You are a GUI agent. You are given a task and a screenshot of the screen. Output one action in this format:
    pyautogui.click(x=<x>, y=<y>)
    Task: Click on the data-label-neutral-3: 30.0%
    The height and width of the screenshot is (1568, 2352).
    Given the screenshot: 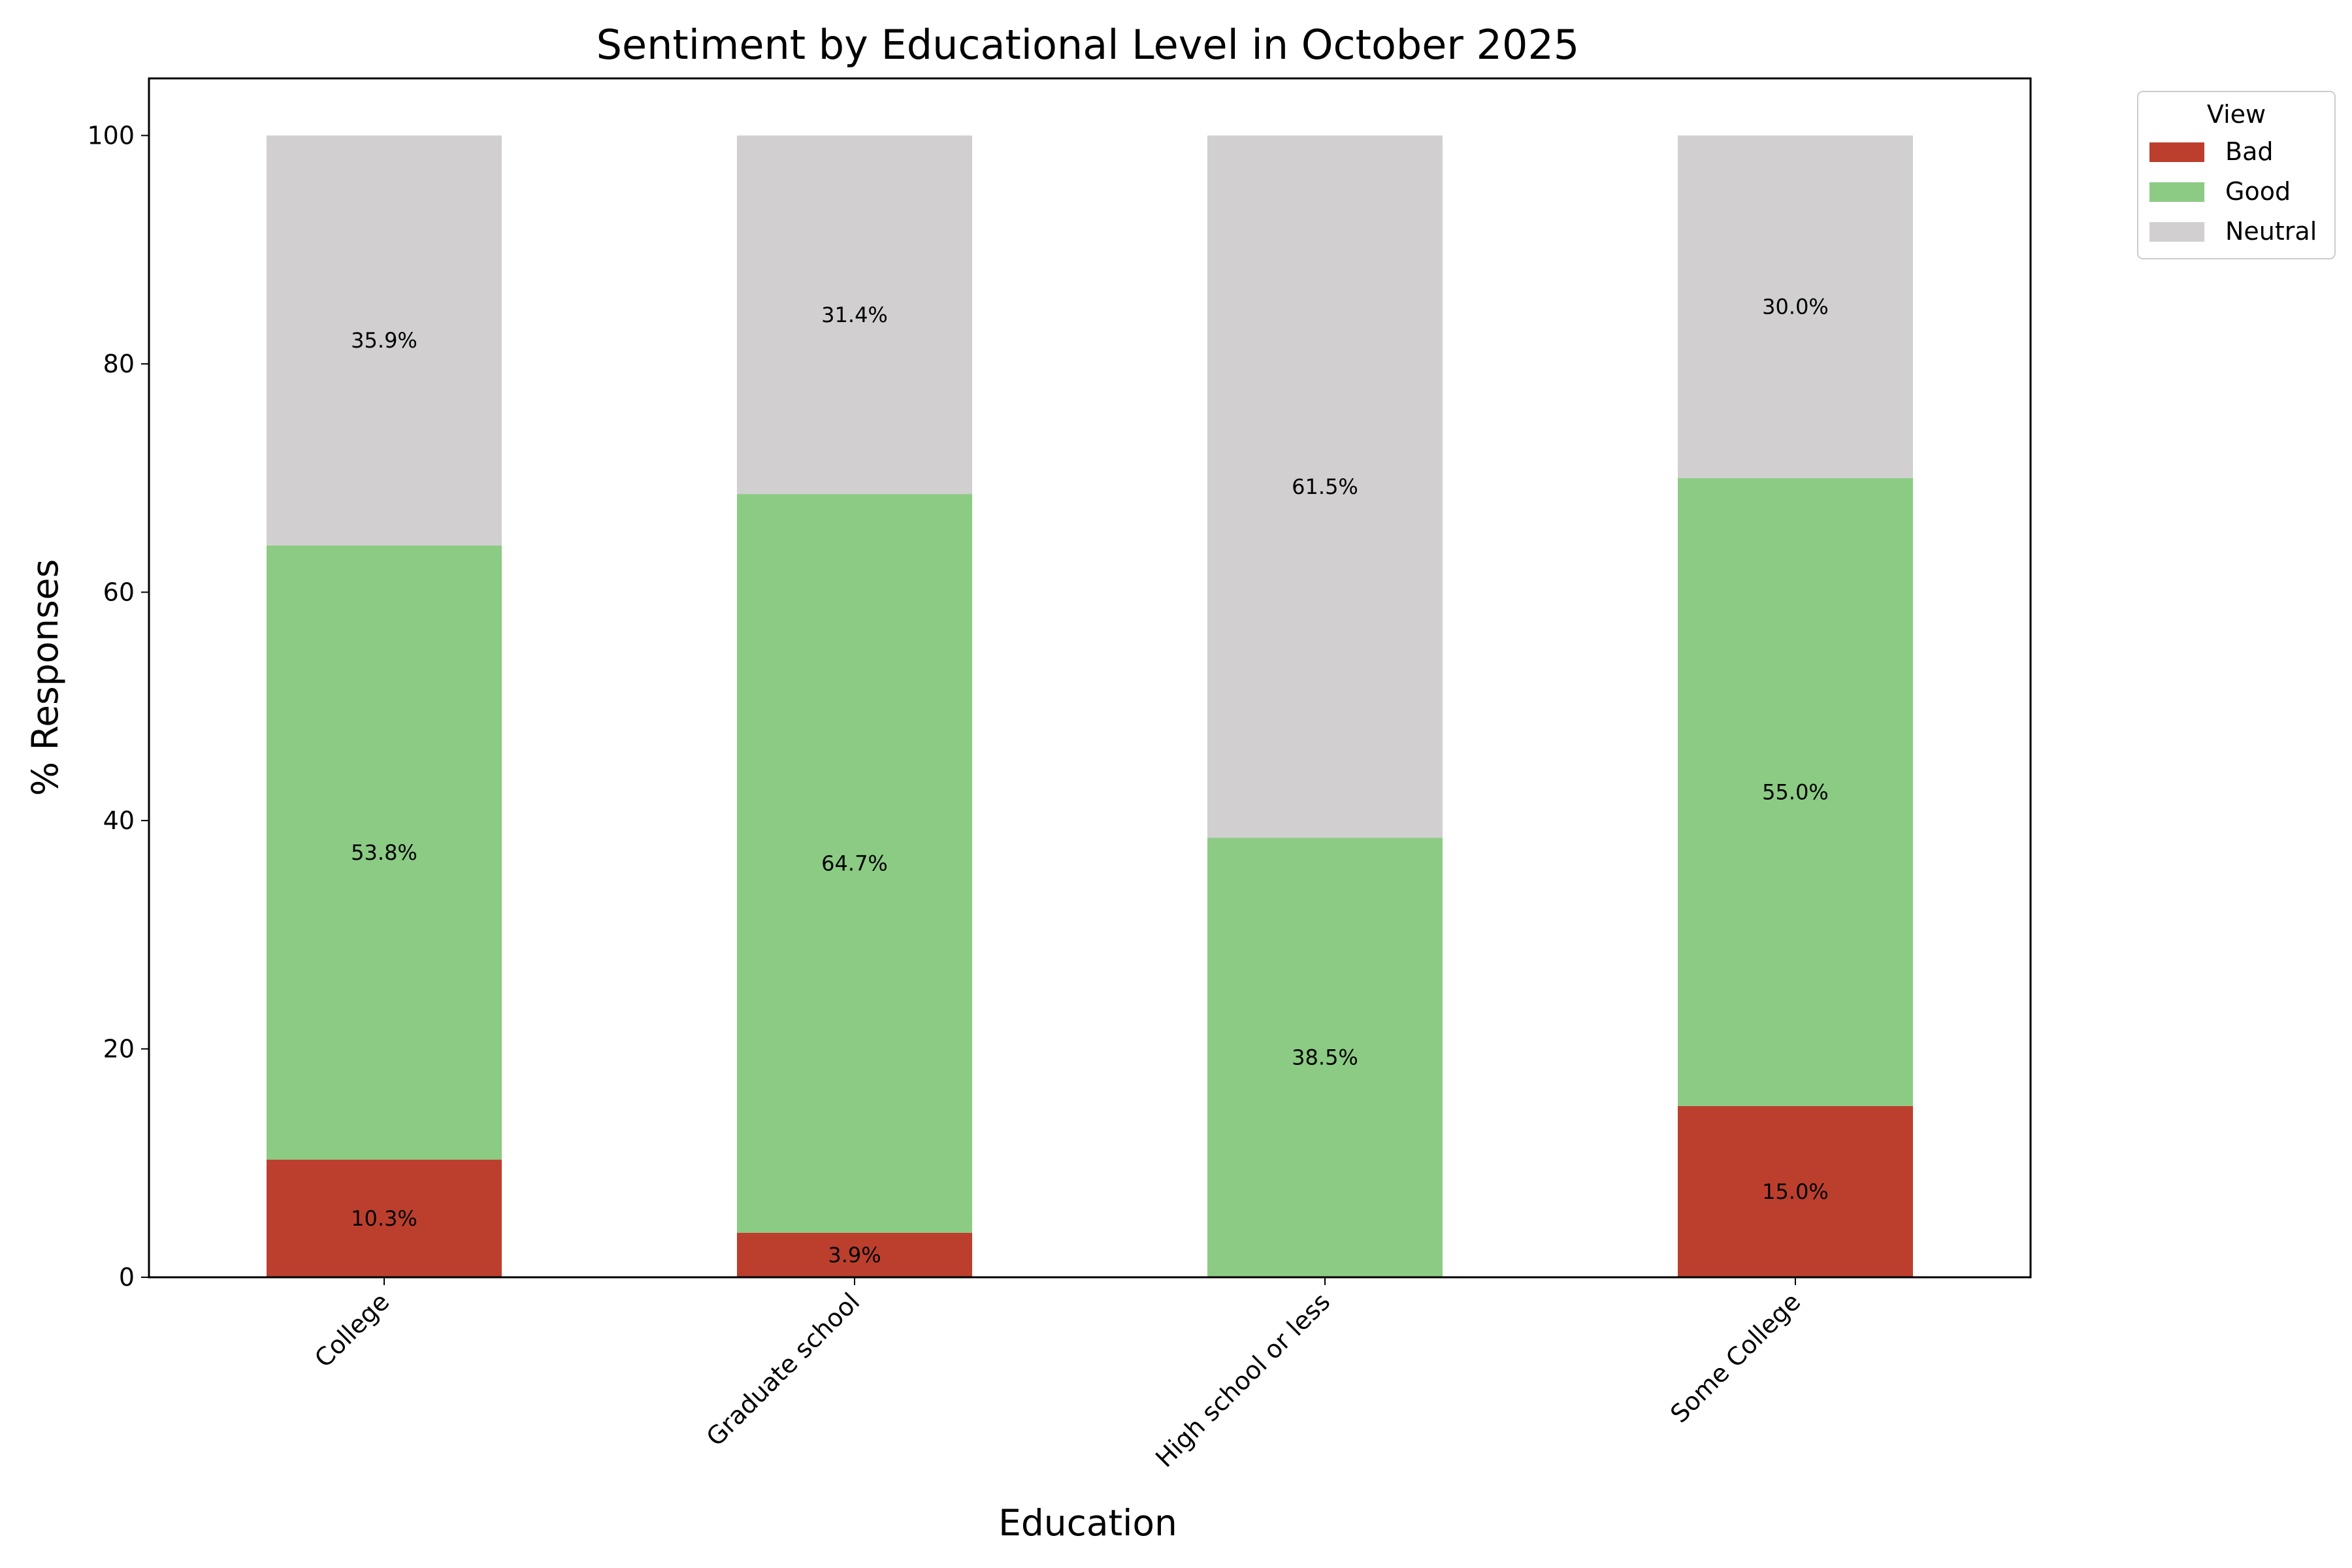 What is the action you would take?
    pyautogui.click(x=1795, y=307)
    